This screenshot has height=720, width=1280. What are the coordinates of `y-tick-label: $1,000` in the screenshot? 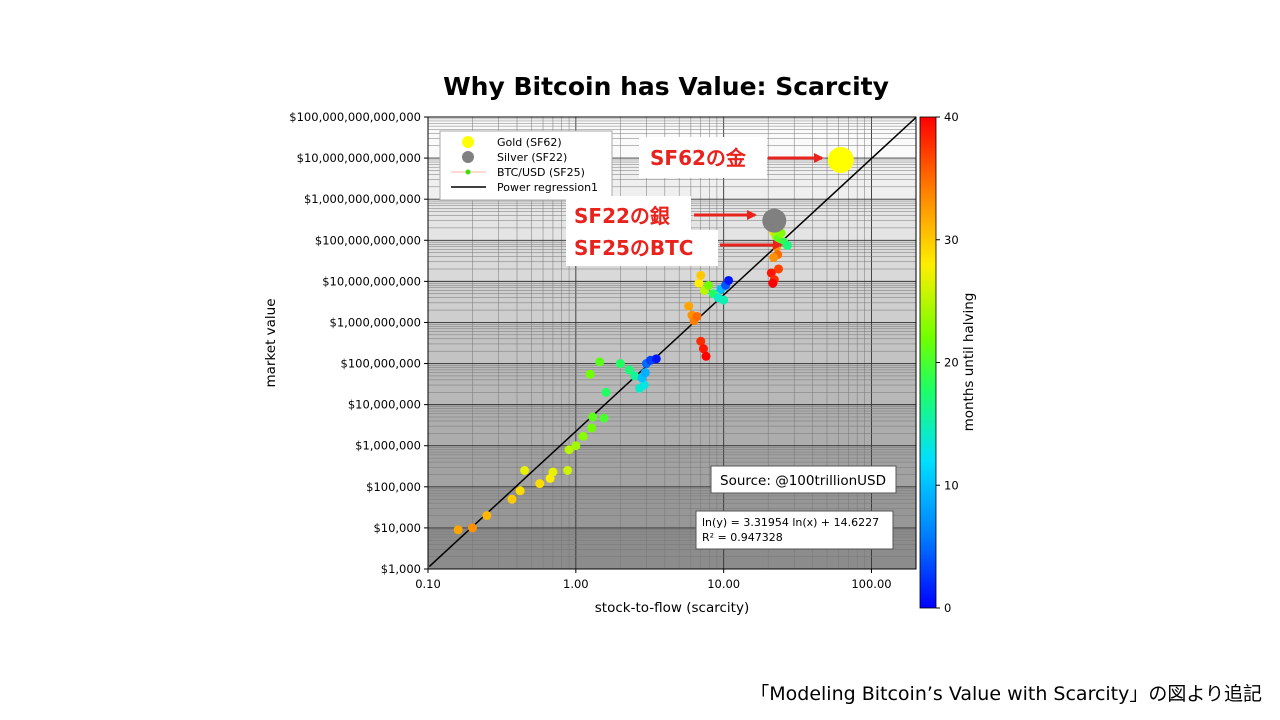 It's located at (401, 569).